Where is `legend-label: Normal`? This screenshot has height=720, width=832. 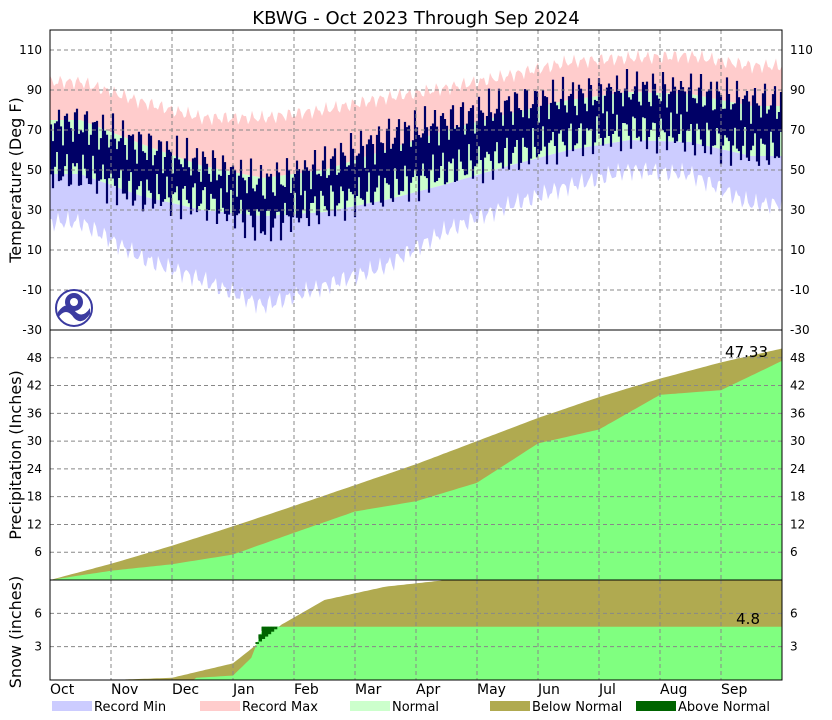 legend-label: Normal is located at coordinates (415, 707).